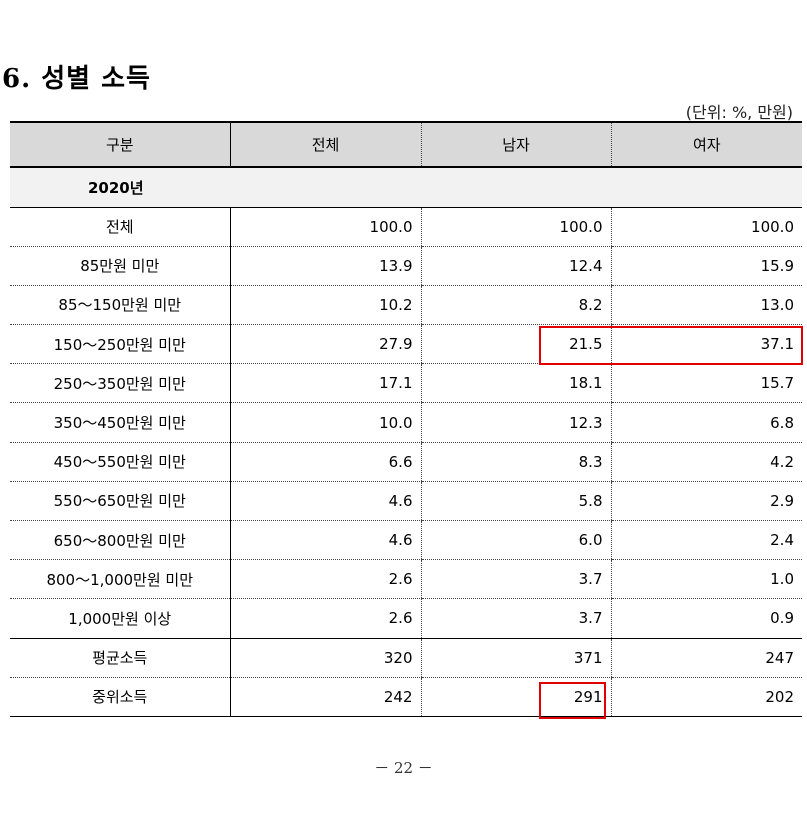 This screenshot has height=833, width=807. I want to click on cell-female: 247, so click(706, 658).